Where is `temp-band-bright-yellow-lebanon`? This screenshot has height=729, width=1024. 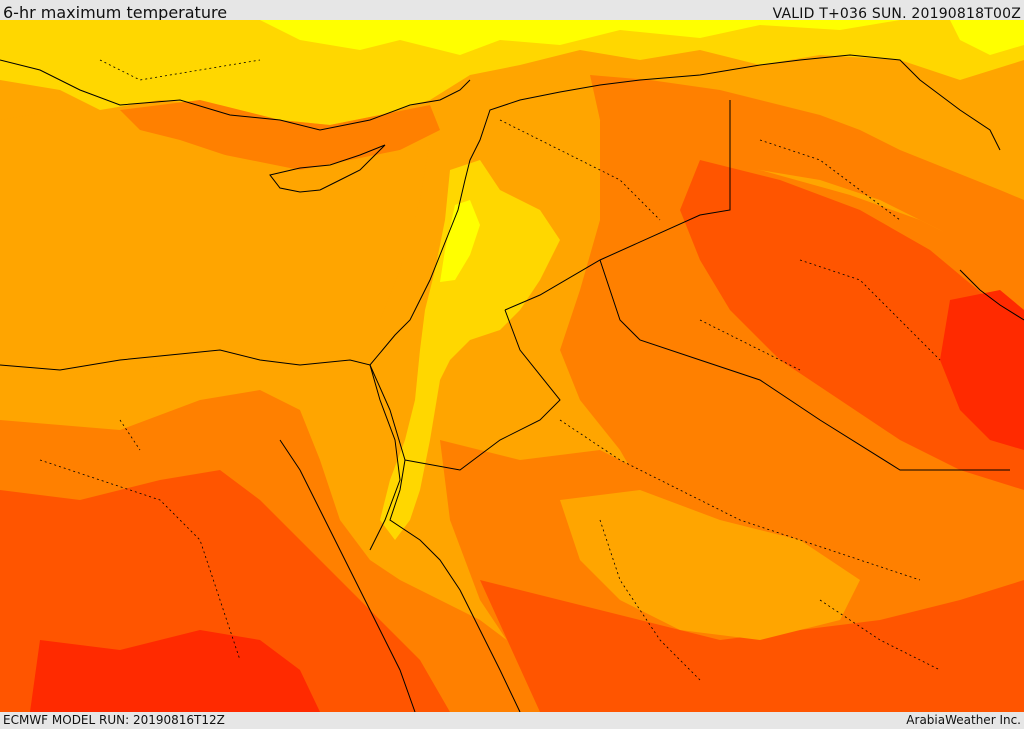 temp-band-bright-yellow-lebanon is located at coordinates (460, 241).